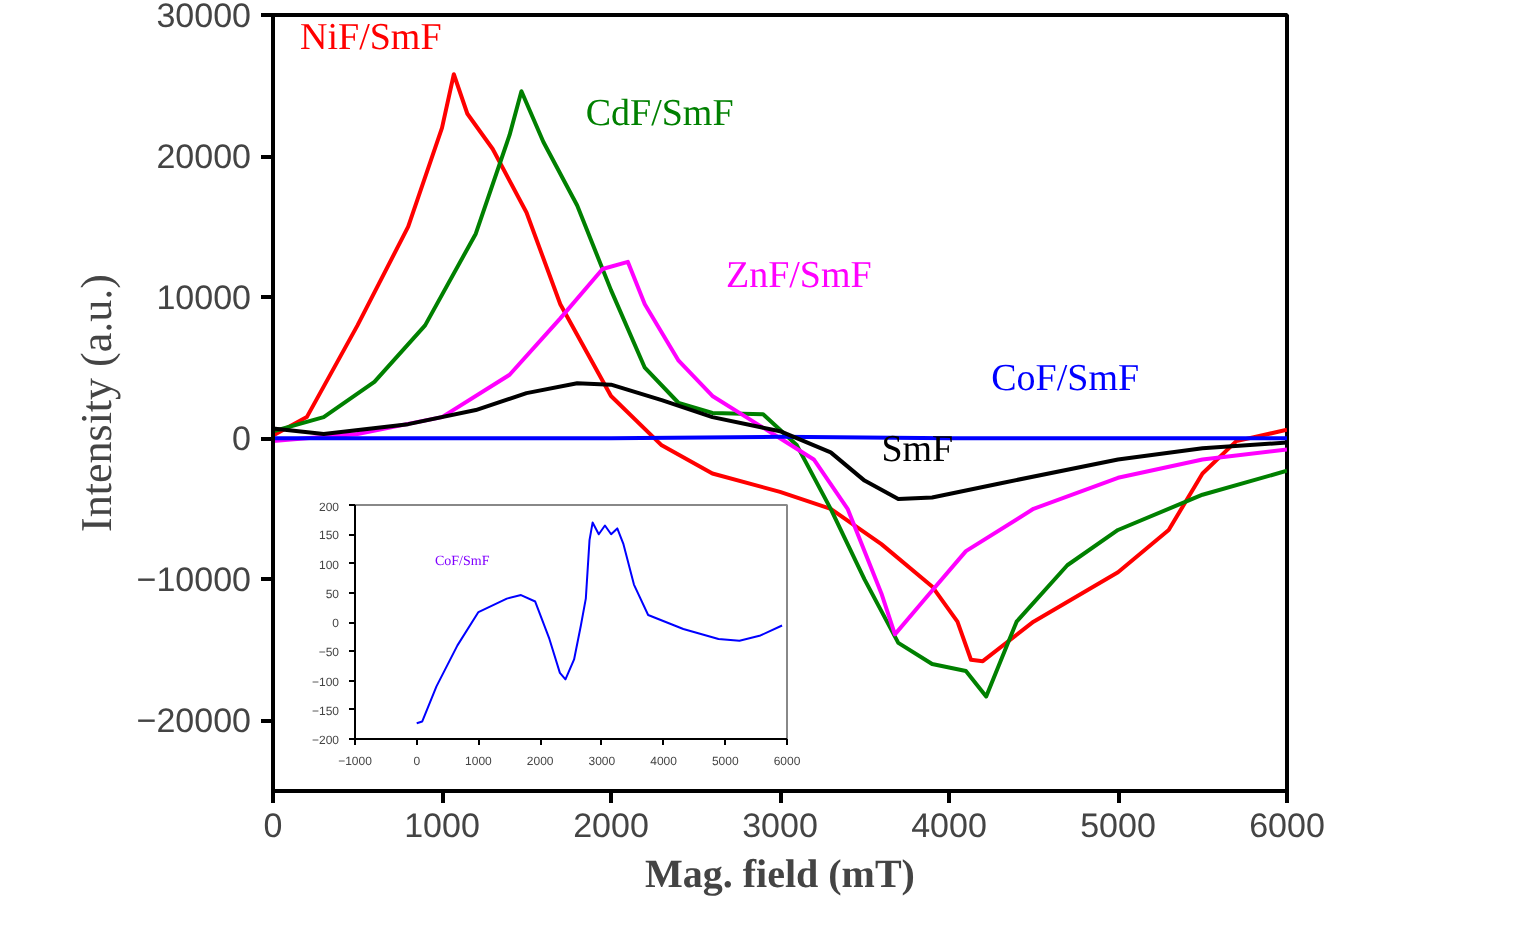 Image resolution: width=1526 pixels, height=926 pixels. I want to click on y-tick-label: 10000, so click(204, 298).